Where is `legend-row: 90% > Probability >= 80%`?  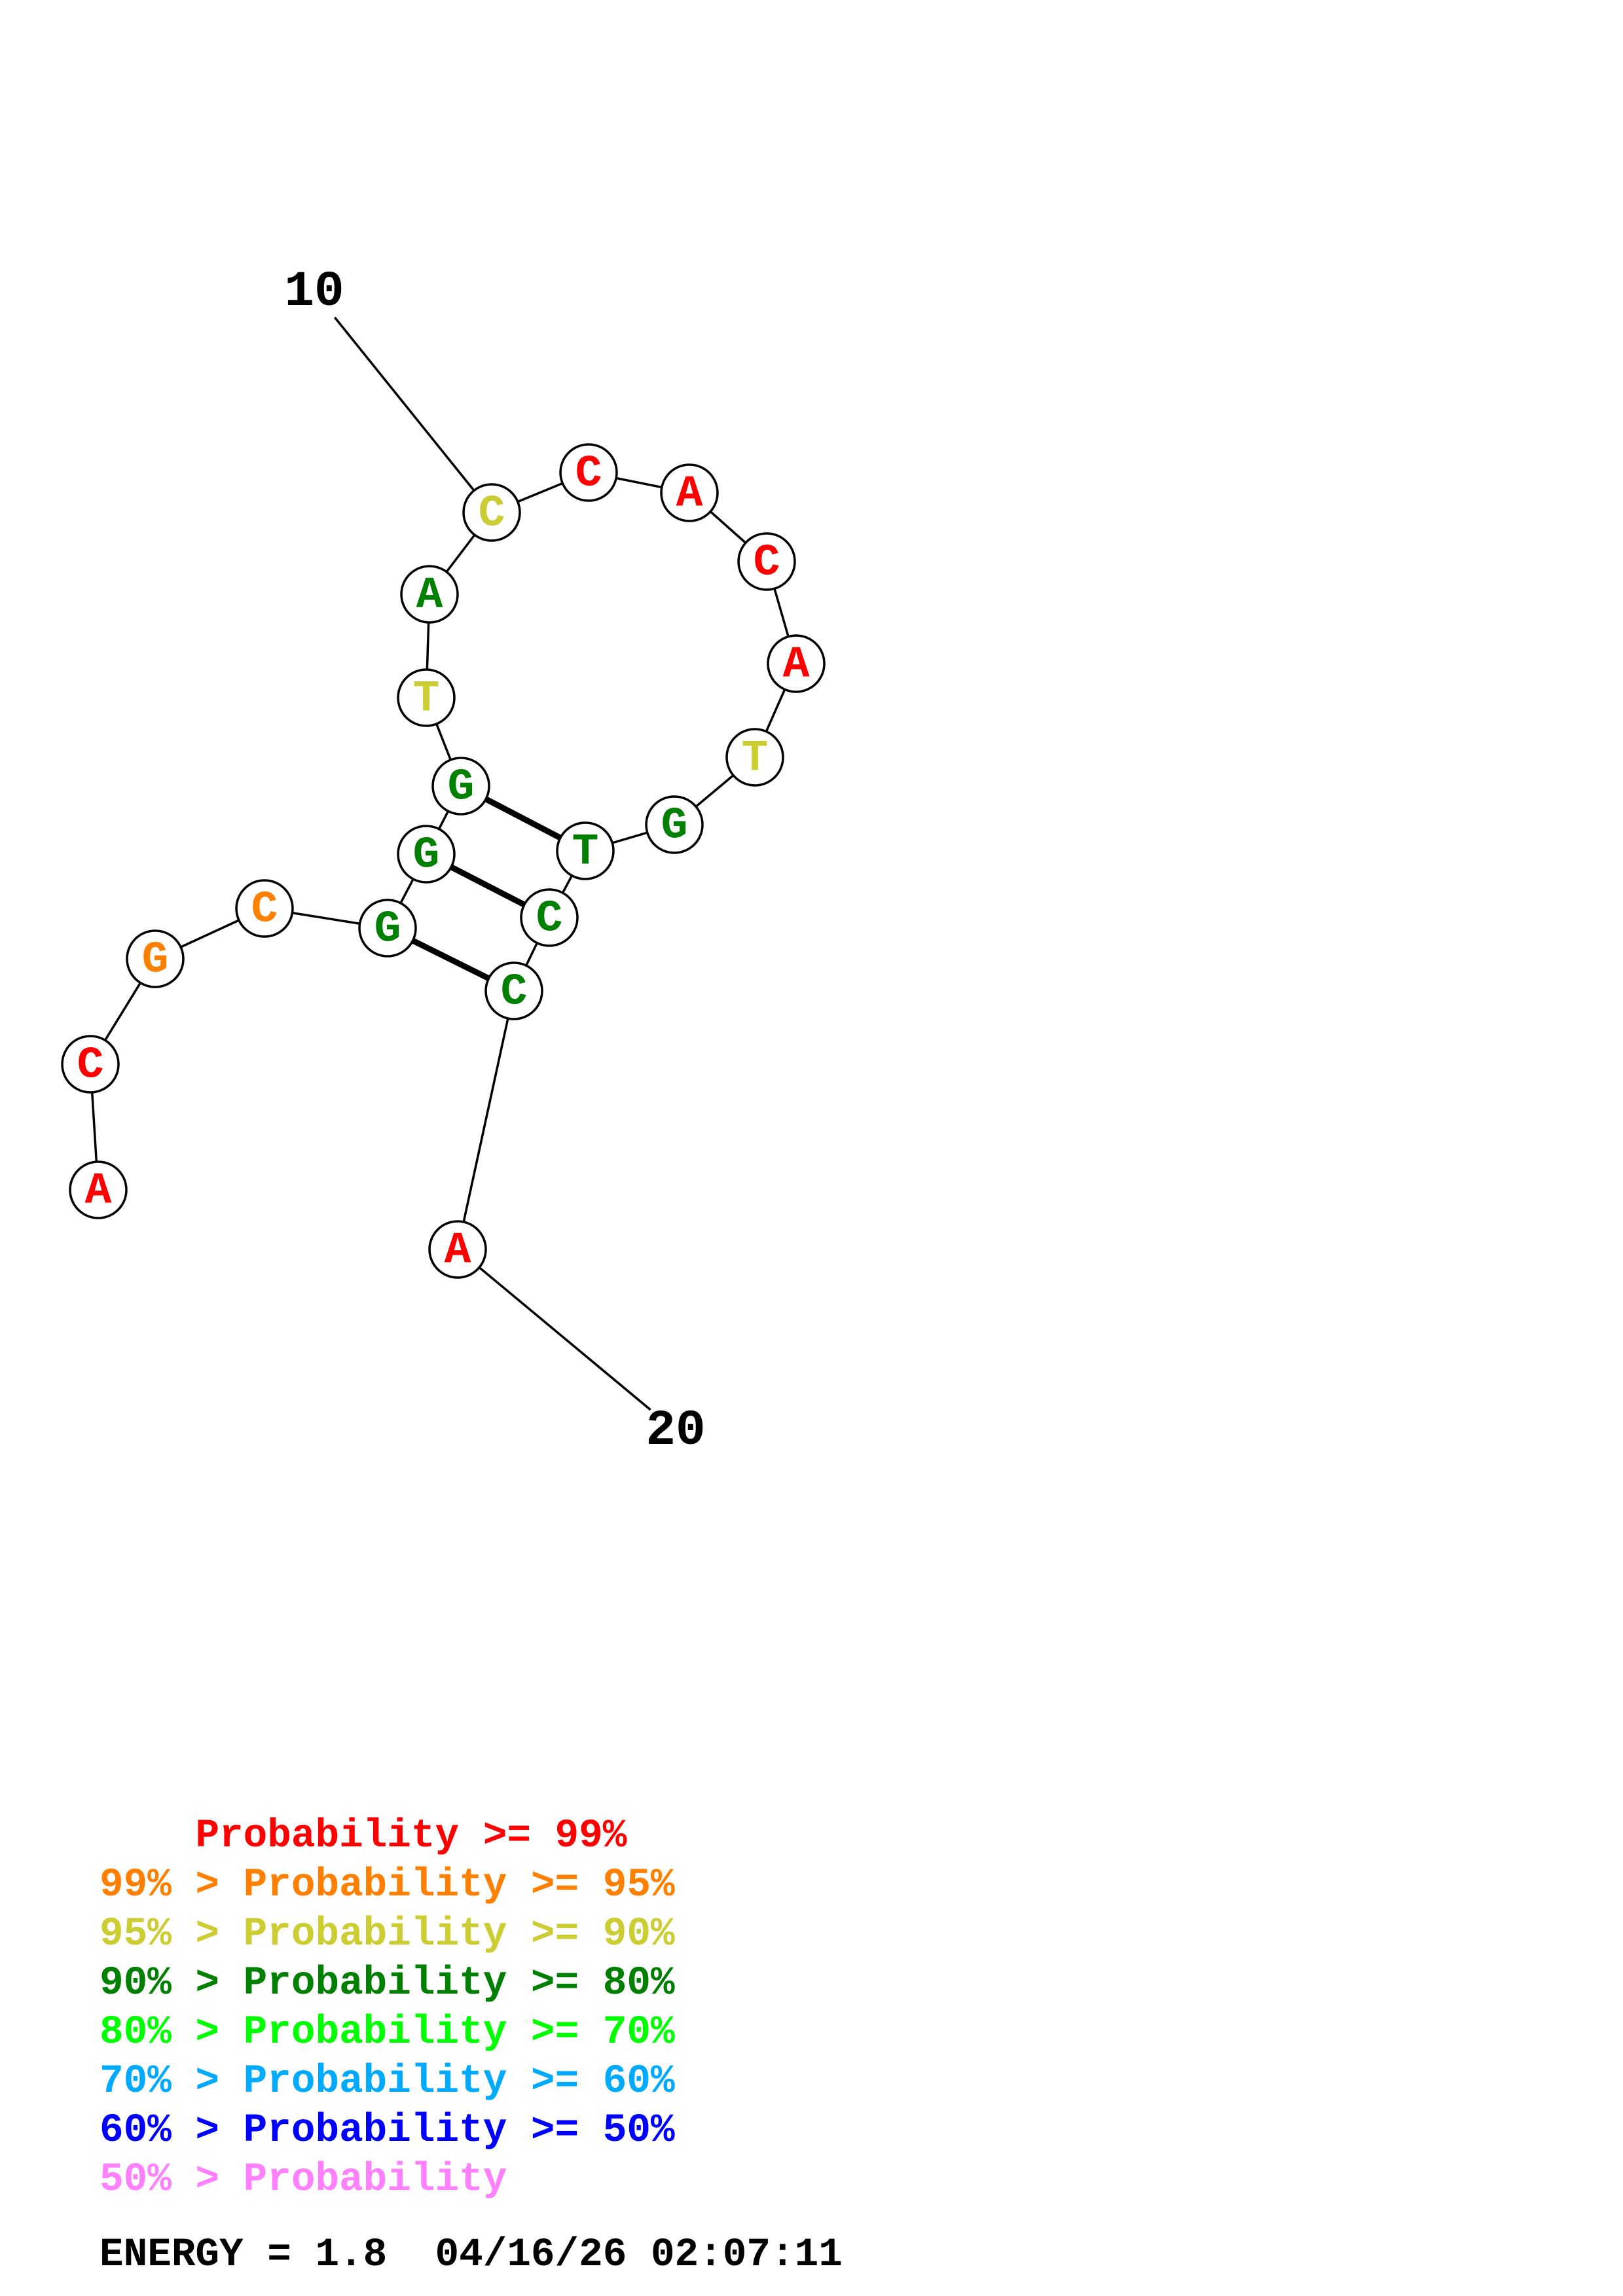
legend-row: 90% > Probability >= 80% is located at coordinates (387, 1983).